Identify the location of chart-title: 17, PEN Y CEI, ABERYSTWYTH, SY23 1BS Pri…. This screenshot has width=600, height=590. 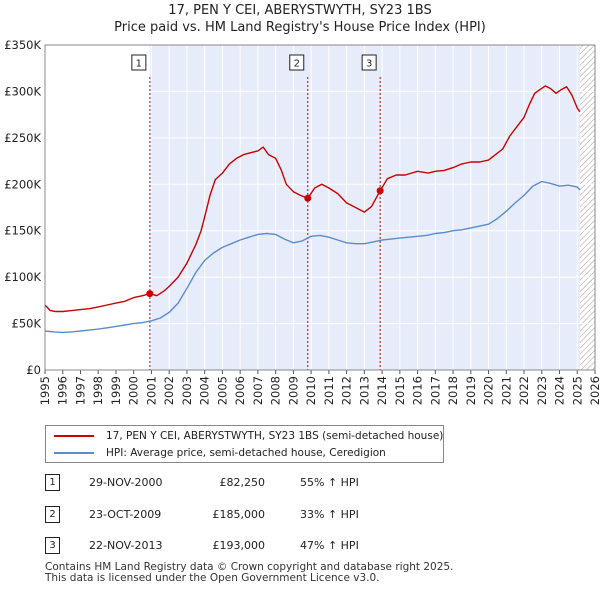
(300, 19).